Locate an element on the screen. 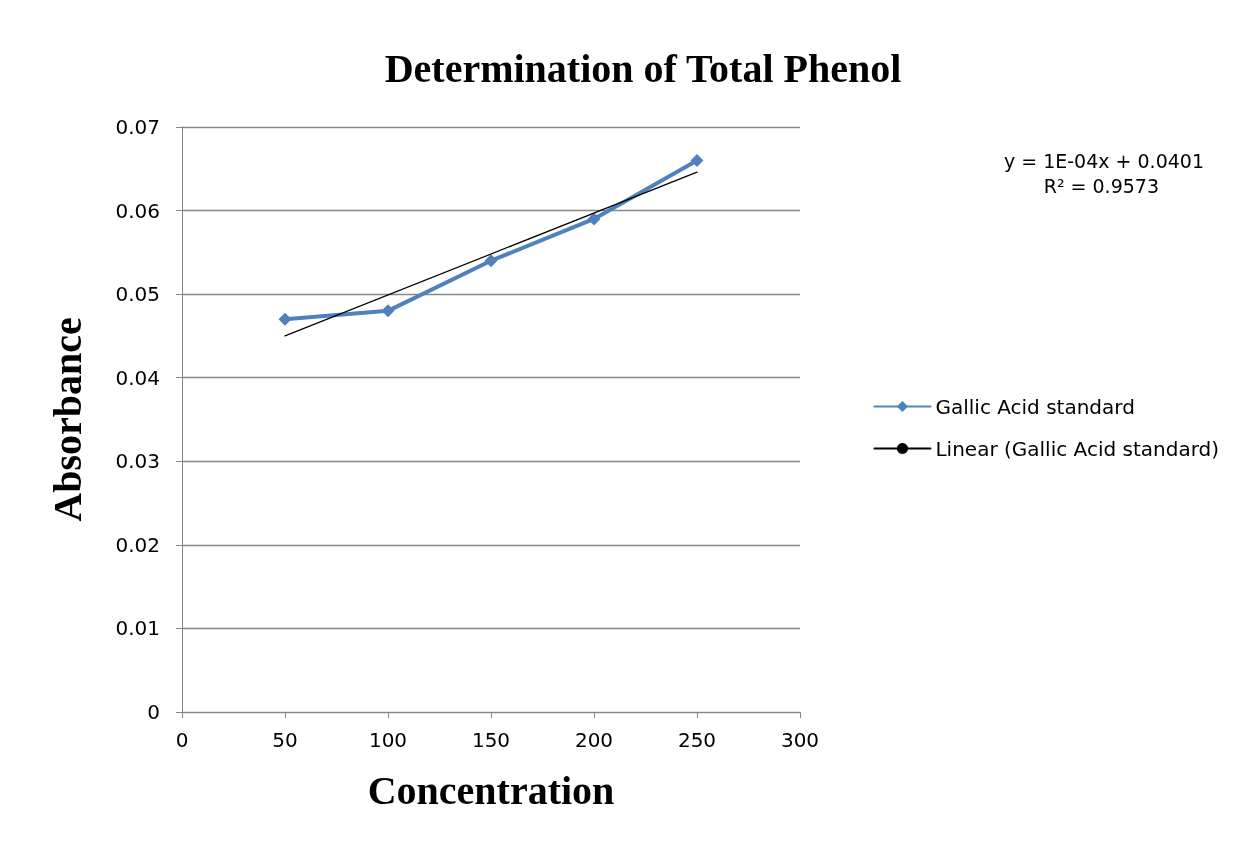  chart-title: Determination of Total Phenol is located at coordinates (643, 68).